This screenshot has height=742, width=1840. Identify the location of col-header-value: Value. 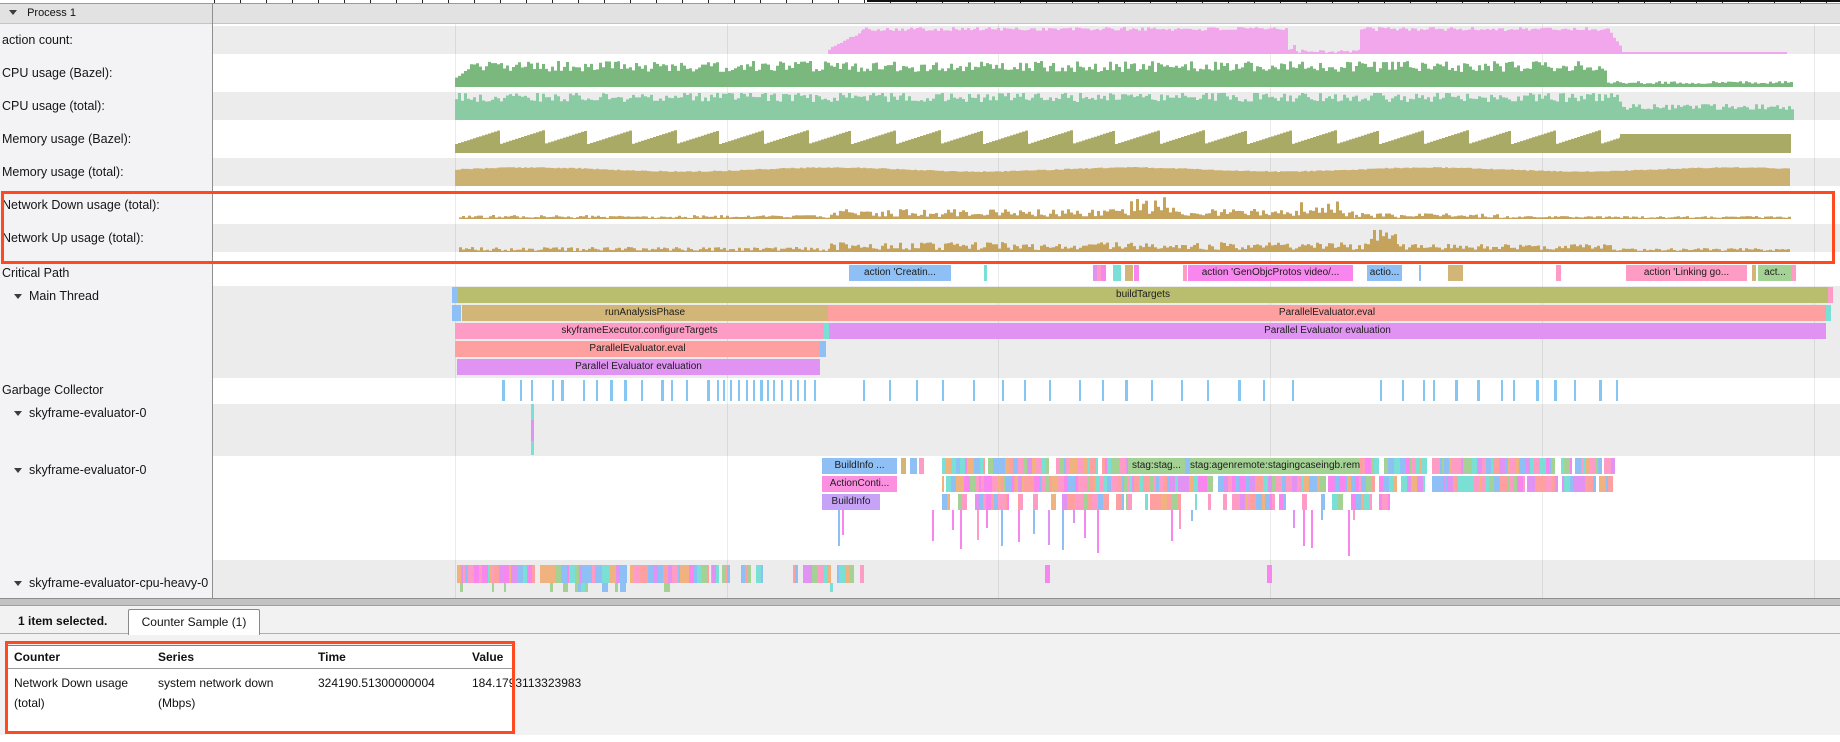
(488, 657).